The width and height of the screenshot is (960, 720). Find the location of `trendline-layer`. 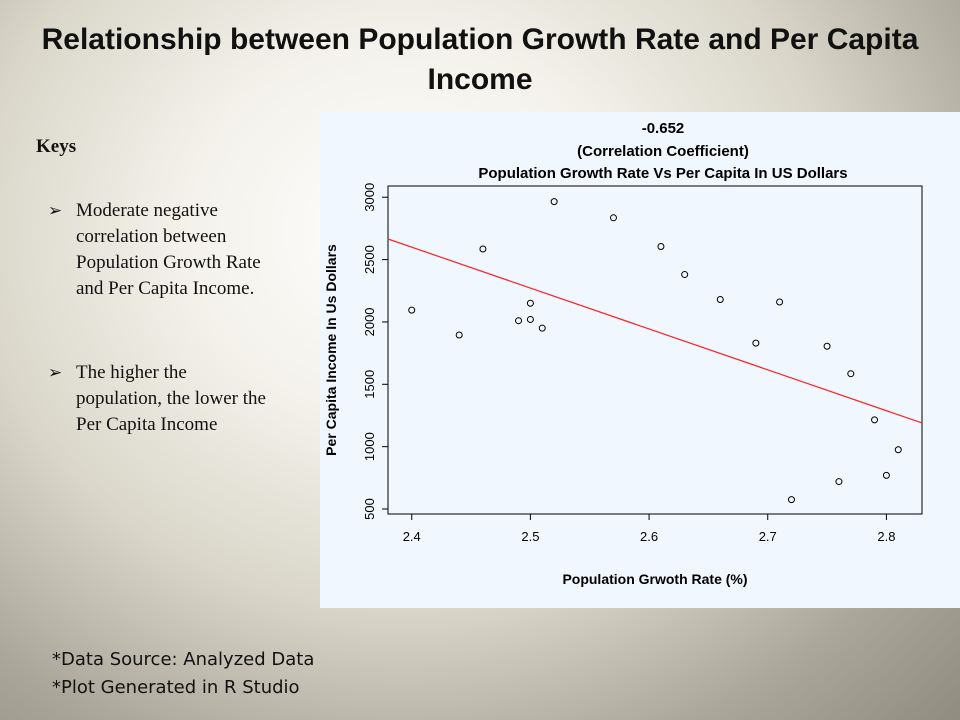

trendline-layer is located at coordinates (655, 331).